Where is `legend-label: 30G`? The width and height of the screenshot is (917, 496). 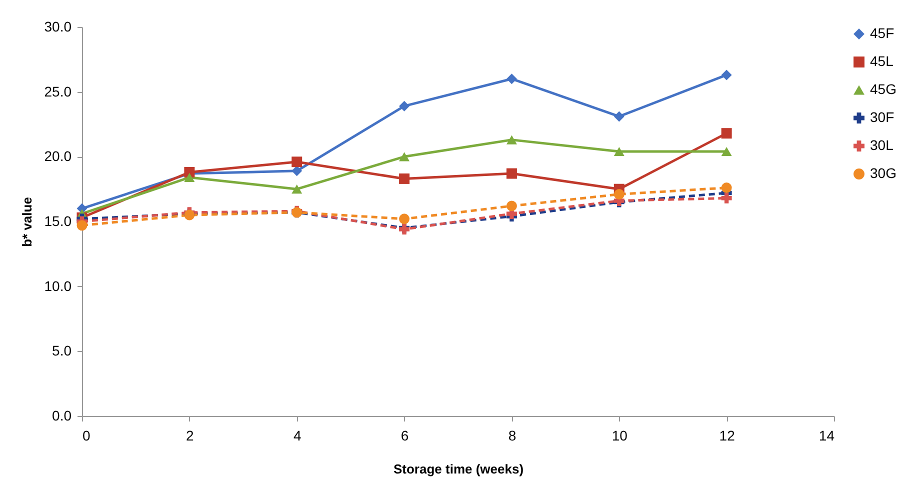
legend-label: 30G is located at coordinates (883, 173).